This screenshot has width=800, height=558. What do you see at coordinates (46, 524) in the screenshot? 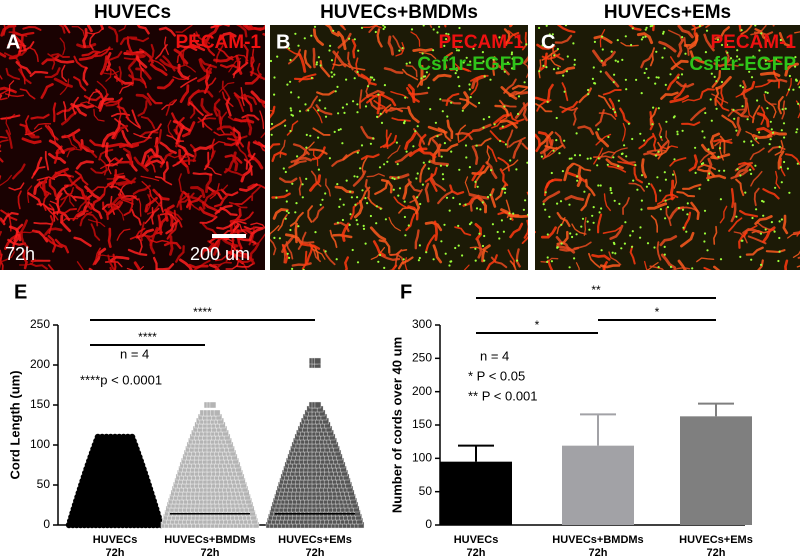
I see `y-tick-label: 0` at bounding box center [46, 524].